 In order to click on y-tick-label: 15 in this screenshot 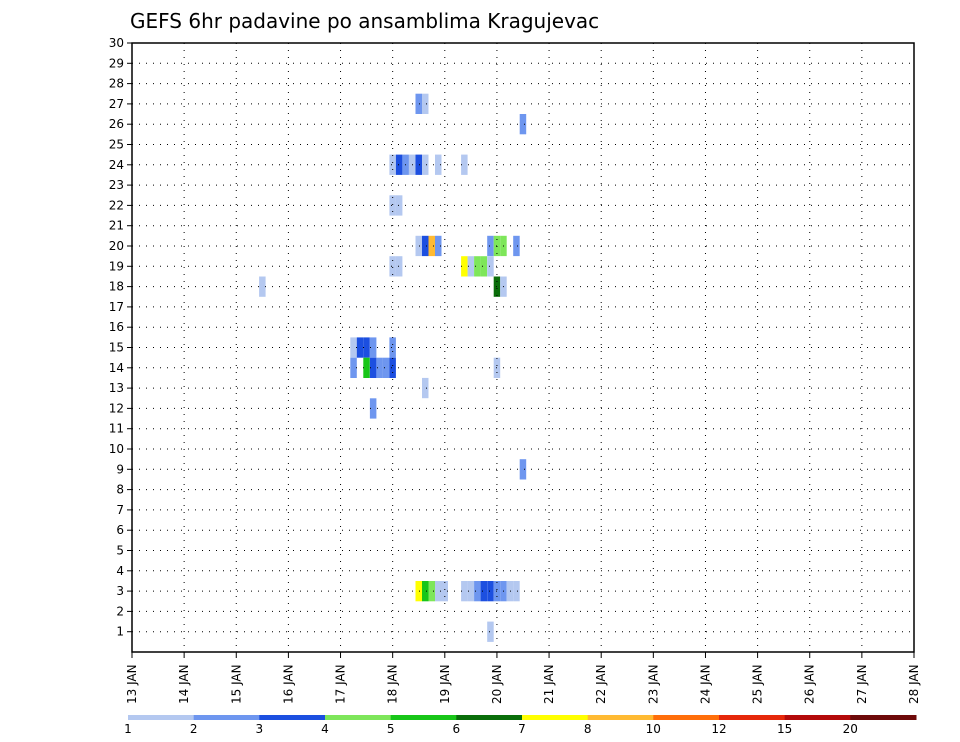, I will do `click(116, 348)`.